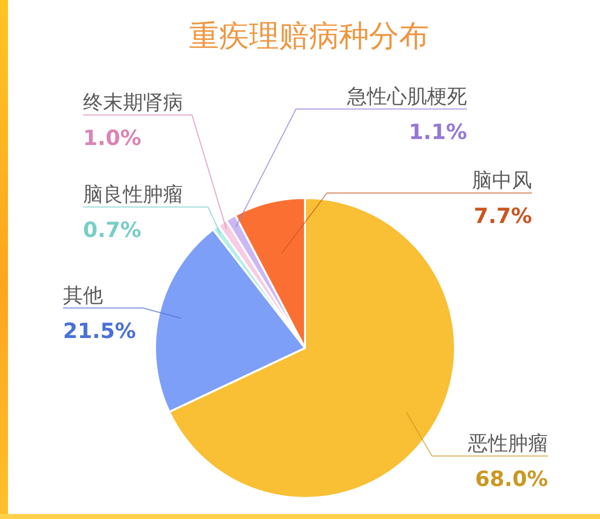 The width and height of the screenshot is (600, 519). Describe the element at coordinates (309, 36) in the screenshot. I see `title: 重疾理赔病种分布` at that location.